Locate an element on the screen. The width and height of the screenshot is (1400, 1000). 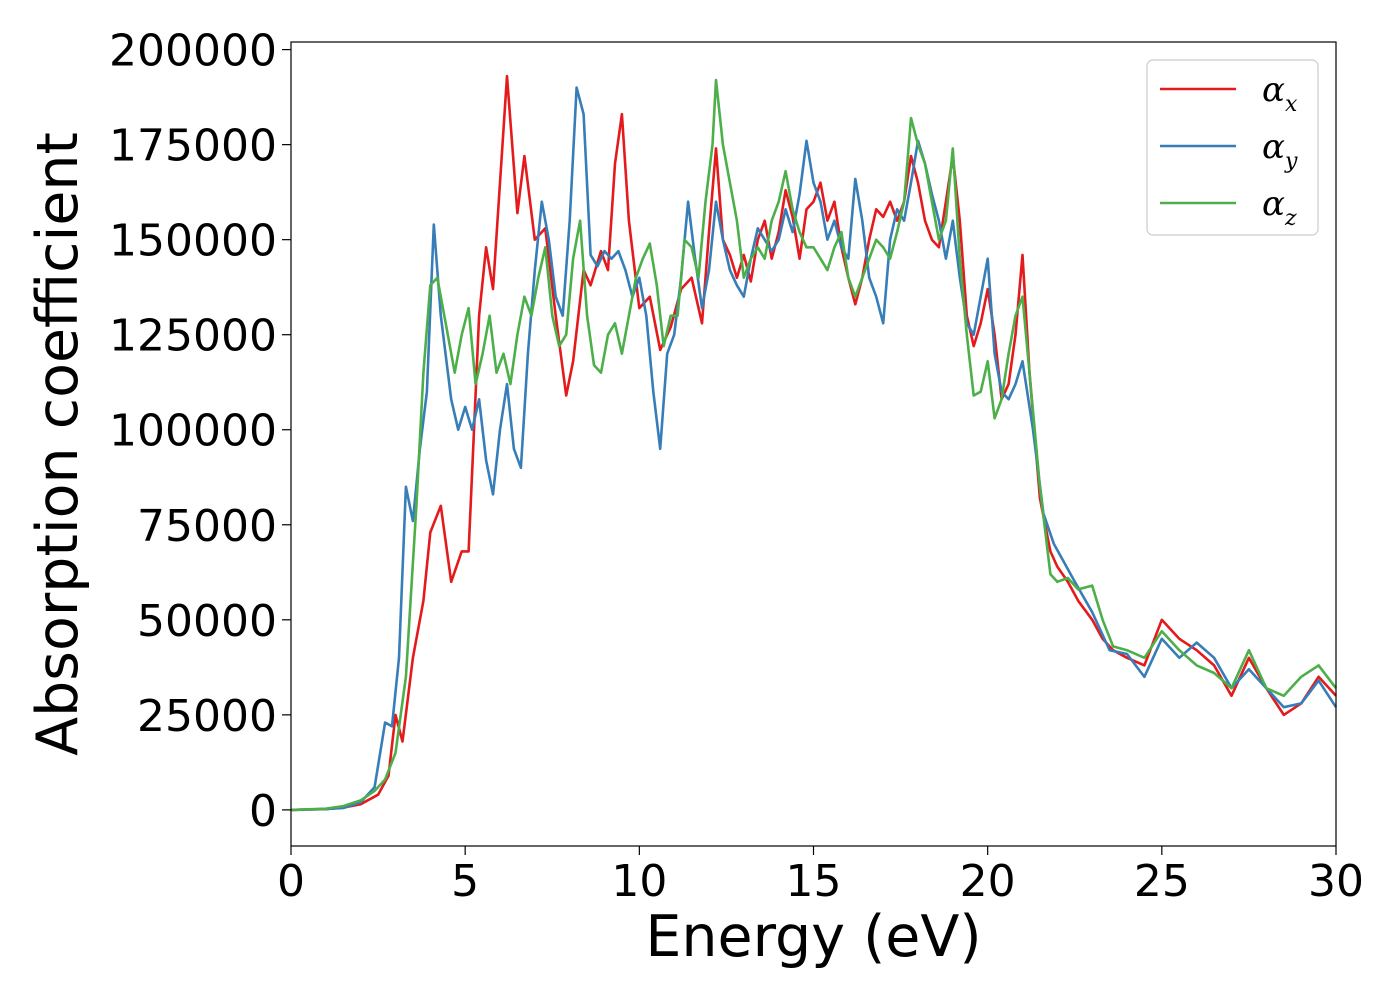
y-tick-label: 25000 is located at coordinates (207, 716).